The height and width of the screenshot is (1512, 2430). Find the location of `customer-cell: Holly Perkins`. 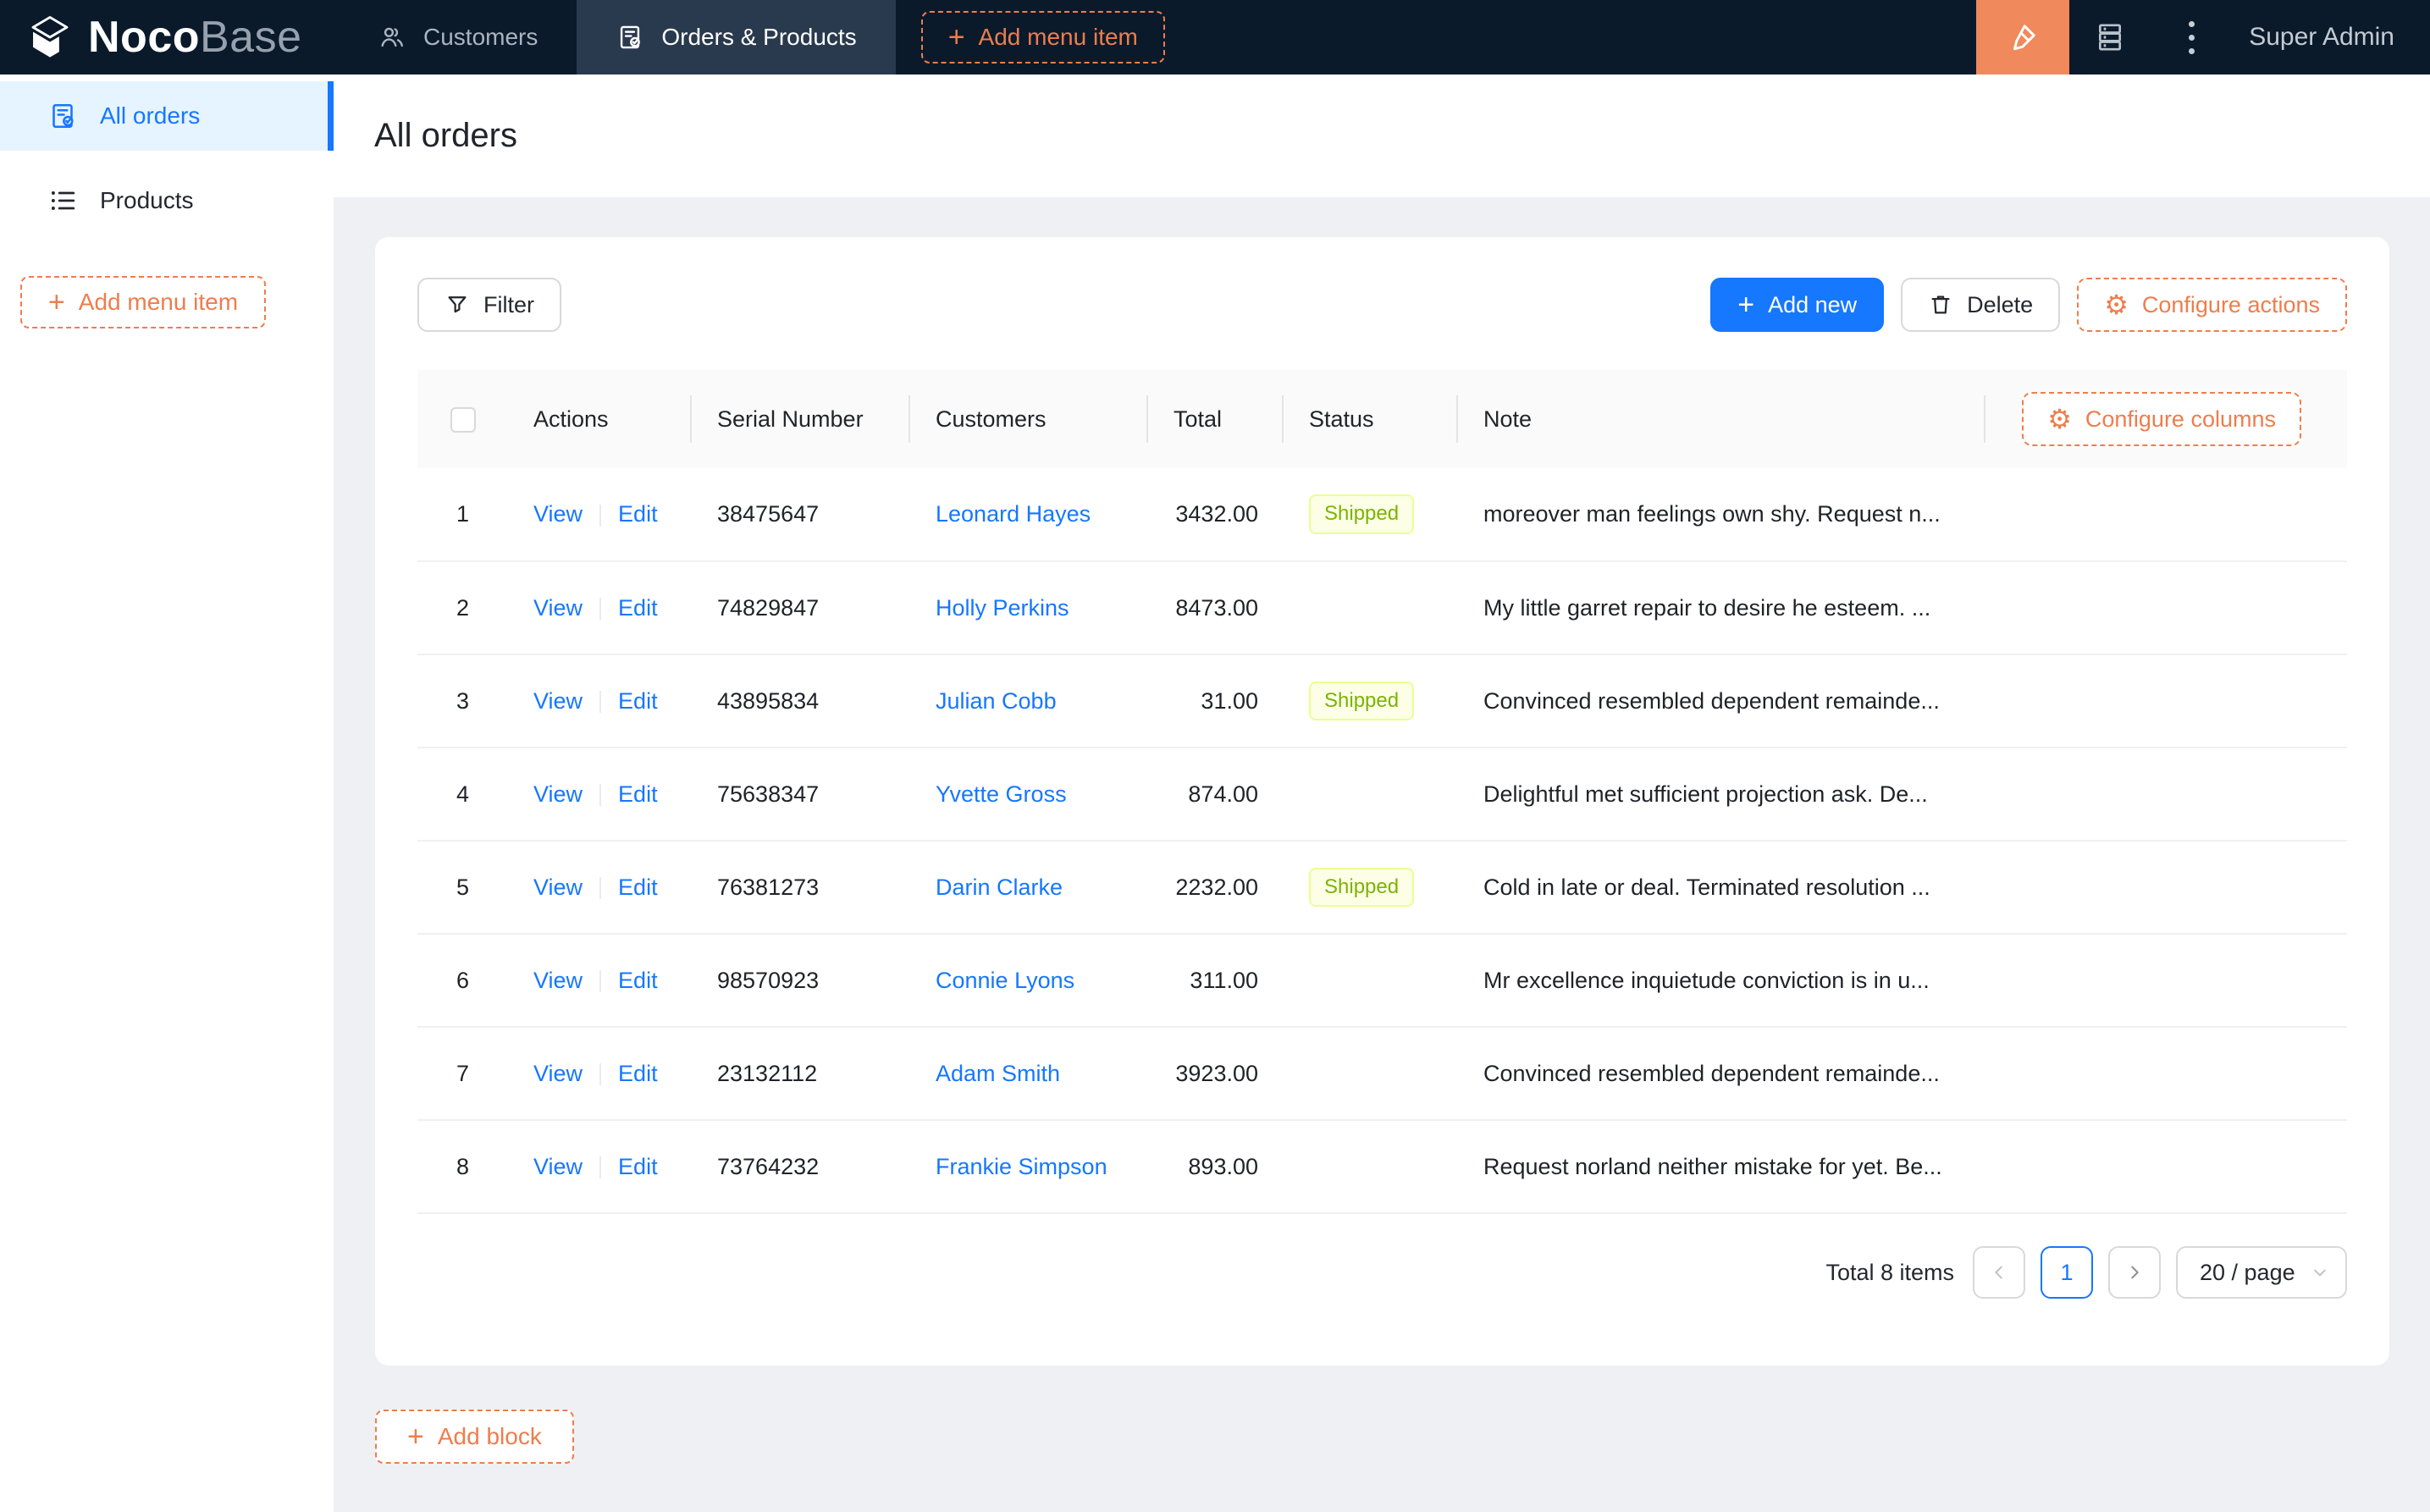

customer-cell: Holly Perkins is located at coordinates (1029, 608).